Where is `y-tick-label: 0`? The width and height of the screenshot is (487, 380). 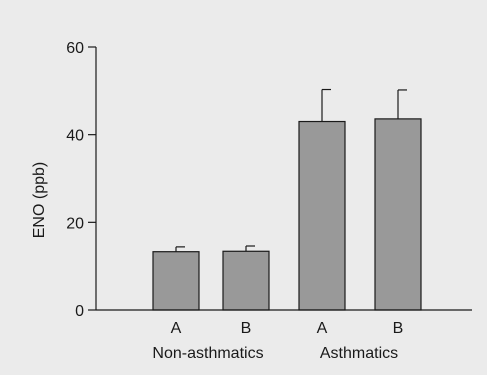 y-tick-label: 0 is located at coordinates (79, 311).